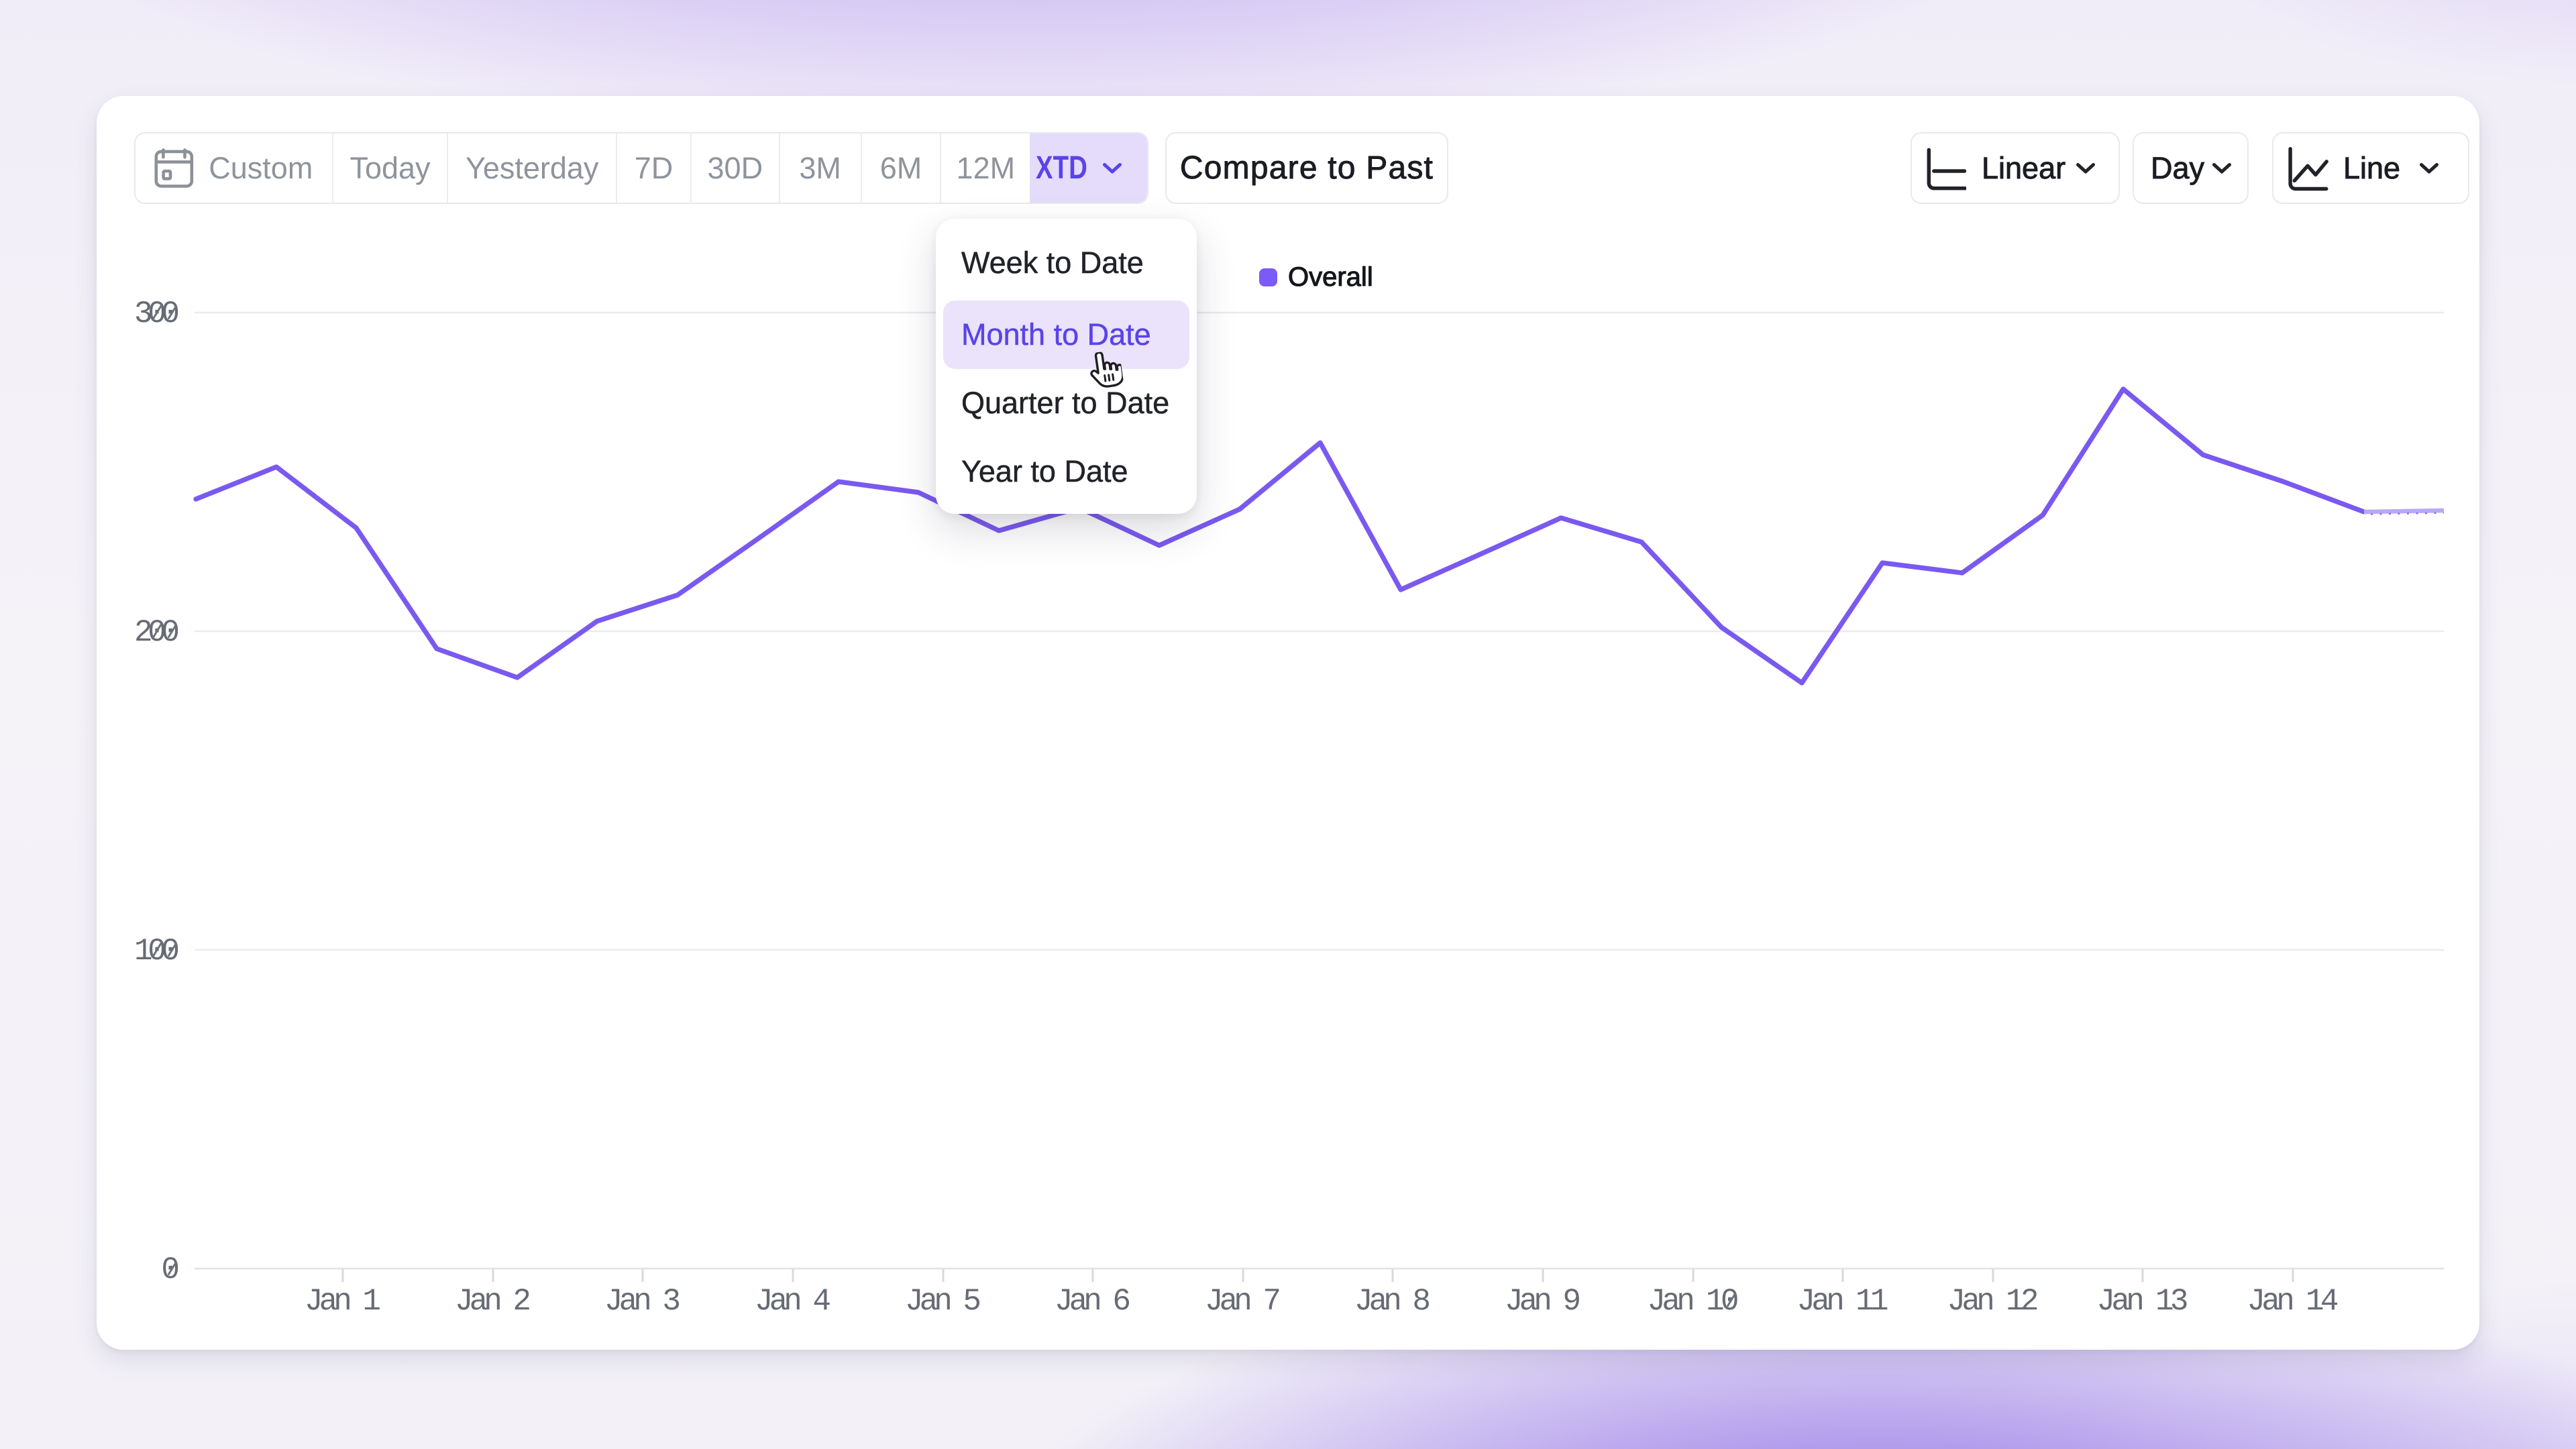 Image resolution: width=2576 pixels, height=1449 pixels. What do you see at coordinates (493, 1301) in the screenshot?
I see `svg-text: Jan 2` at bounding box center [493, 1301].